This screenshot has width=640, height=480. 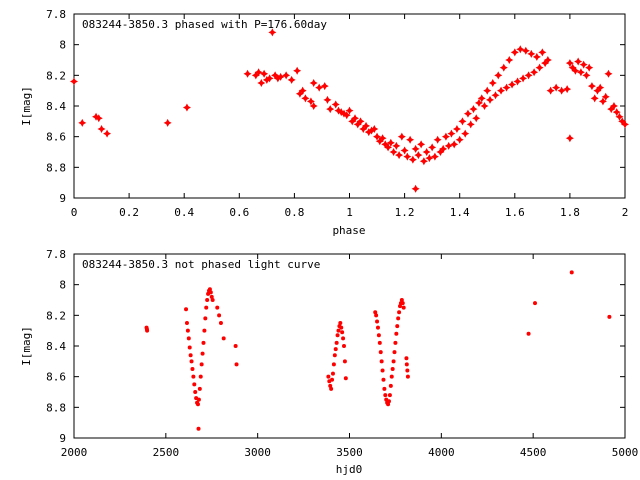 I want to click on unphased-y-tick-label: 7.8, so click(x=56, y=254).